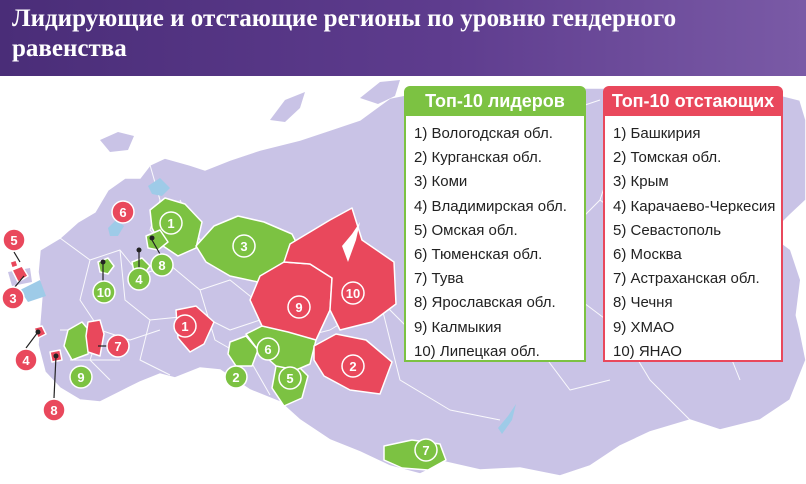 The height and width of the screenshot is (484, 806). I want to click on lagging-label-5: 5, so click(13, 240).